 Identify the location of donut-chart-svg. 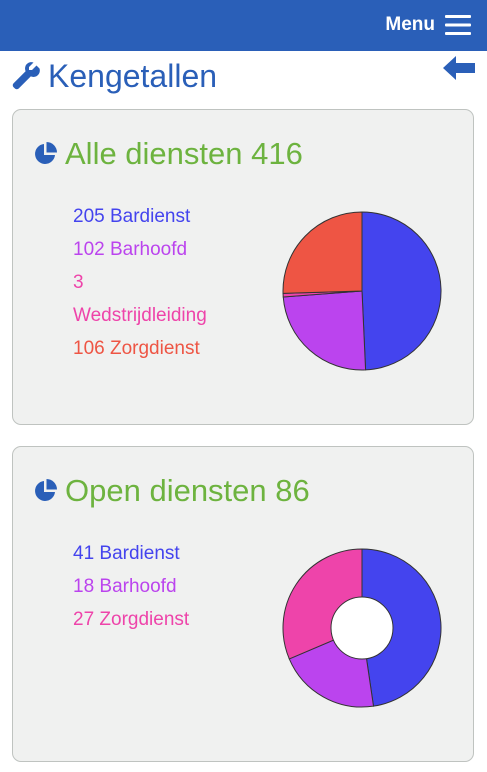
(362, 628).